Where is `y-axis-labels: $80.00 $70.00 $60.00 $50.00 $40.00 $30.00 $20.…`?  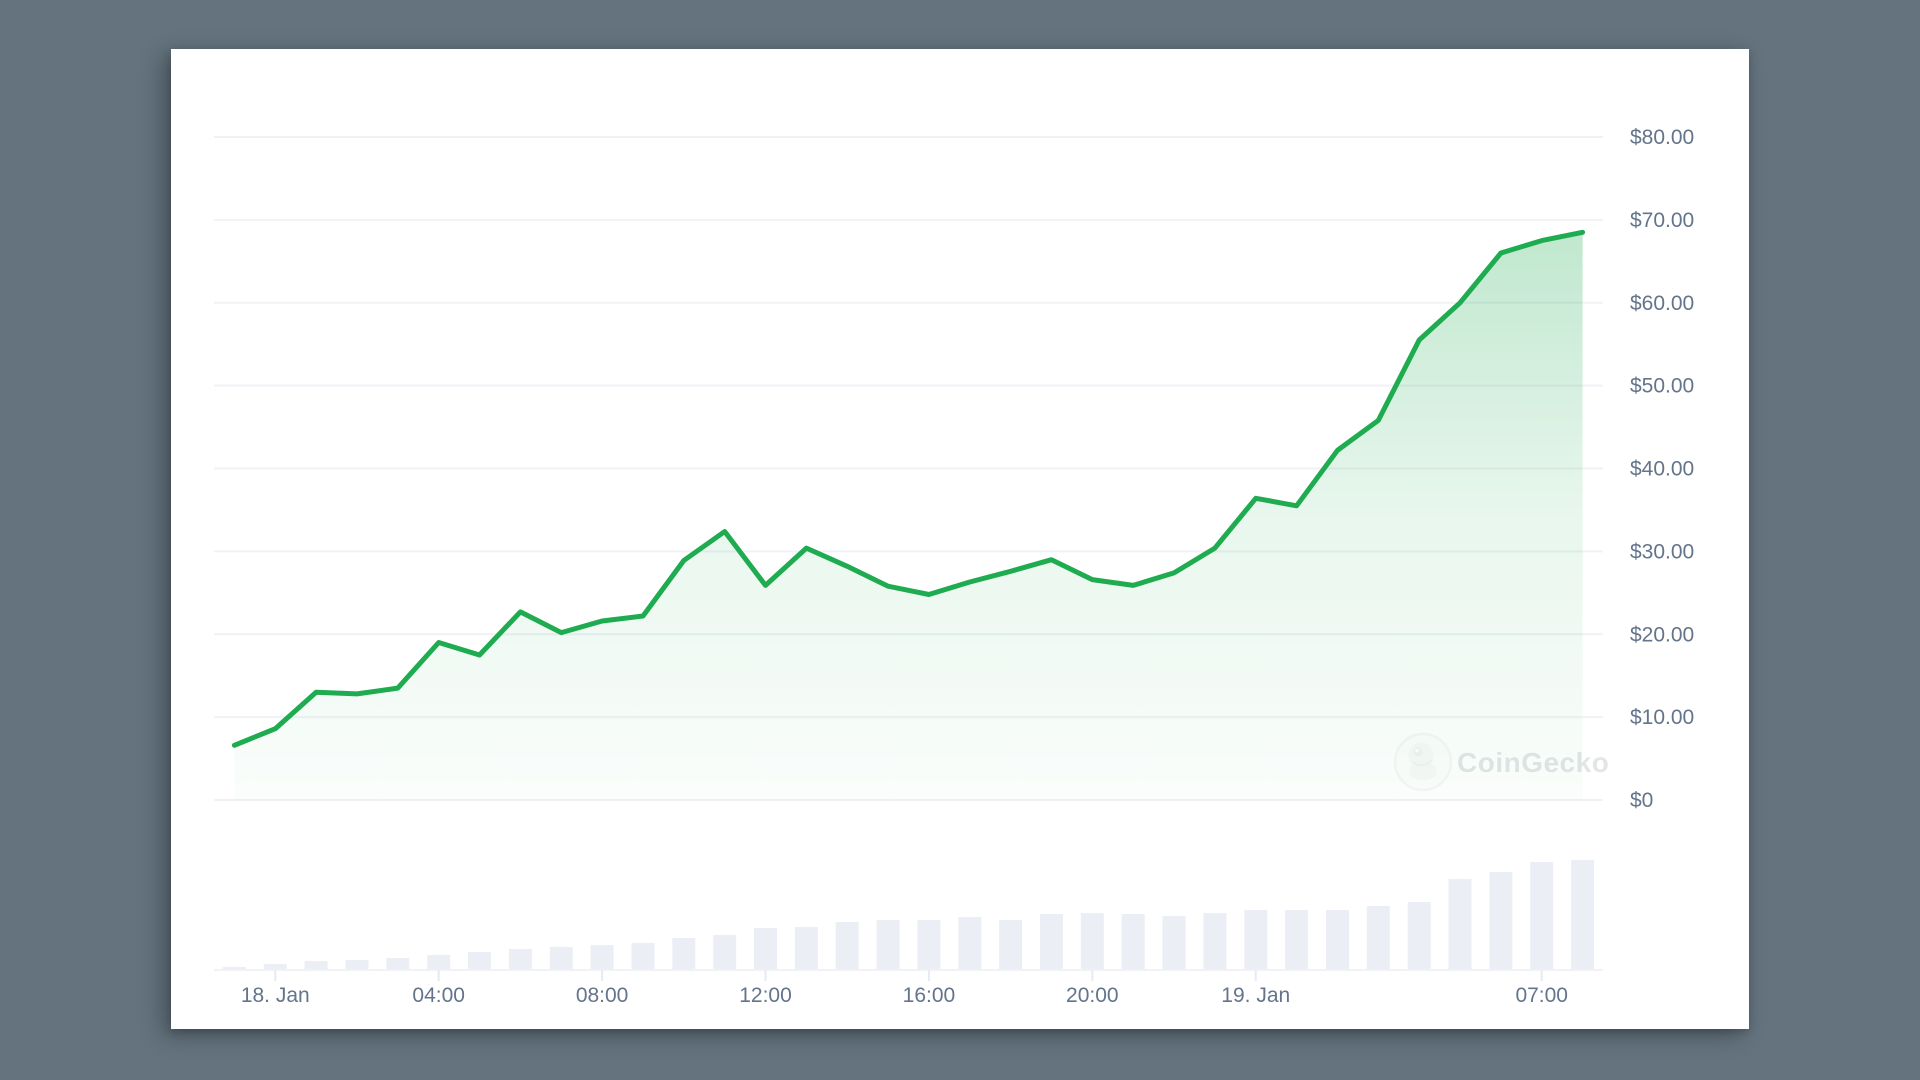 y-axis-labels: $80.00 $70.00 $60.00 $50.00 $40.00 $30.00 $20.… is located at coordinates (1662, 469).